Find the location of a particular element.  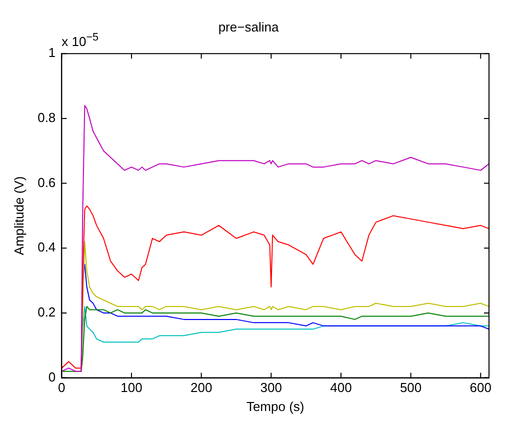

y-axis-title: Amplitude (V) is located at coordinates (18, 216).